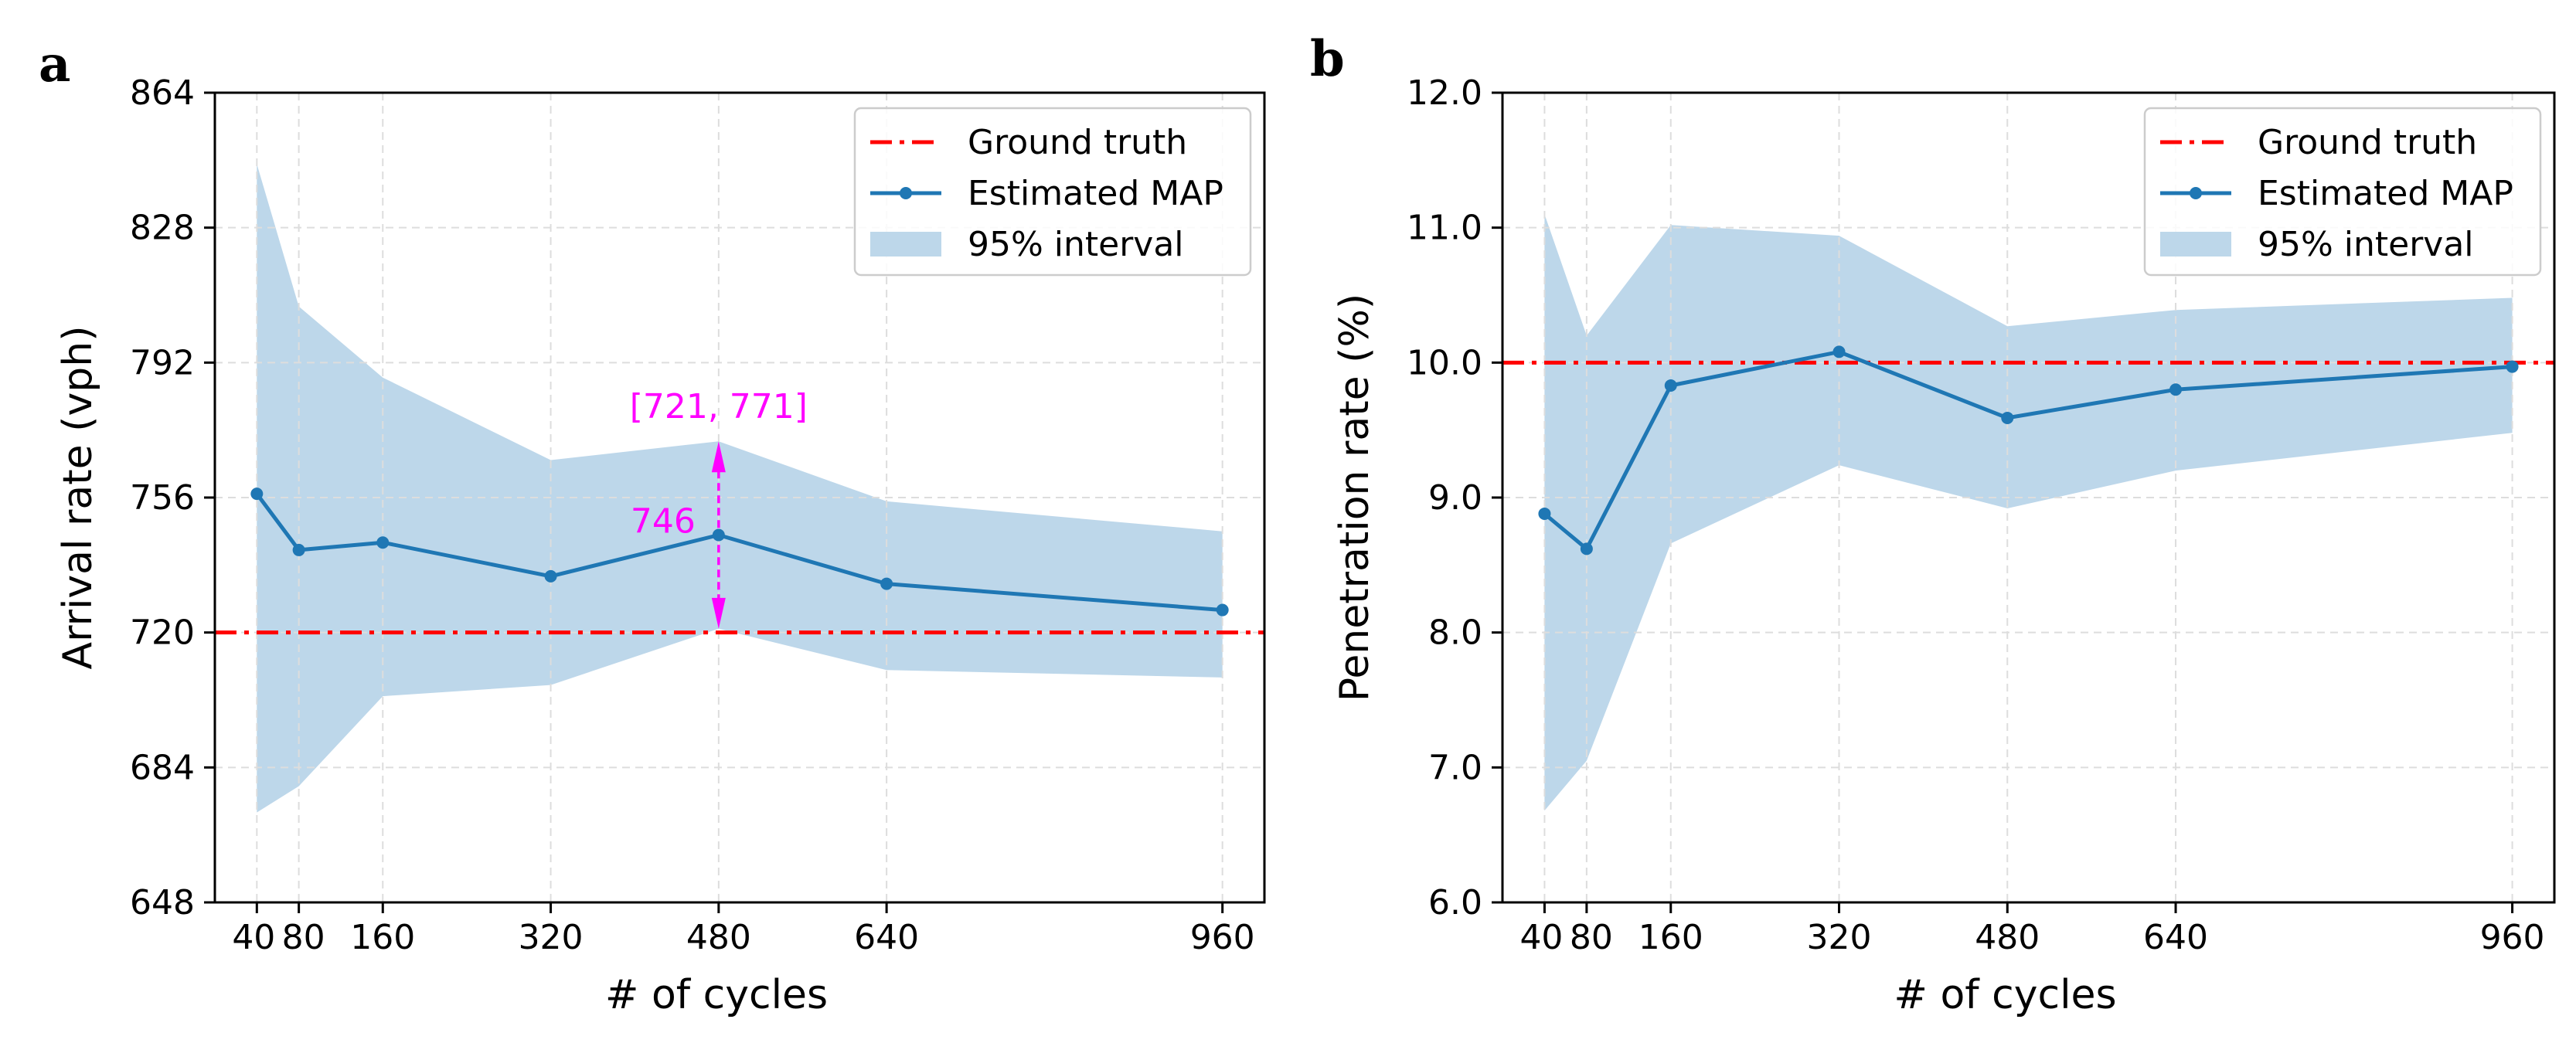  I want to click on y-tick-label: 6.0, so click(1455, 902).